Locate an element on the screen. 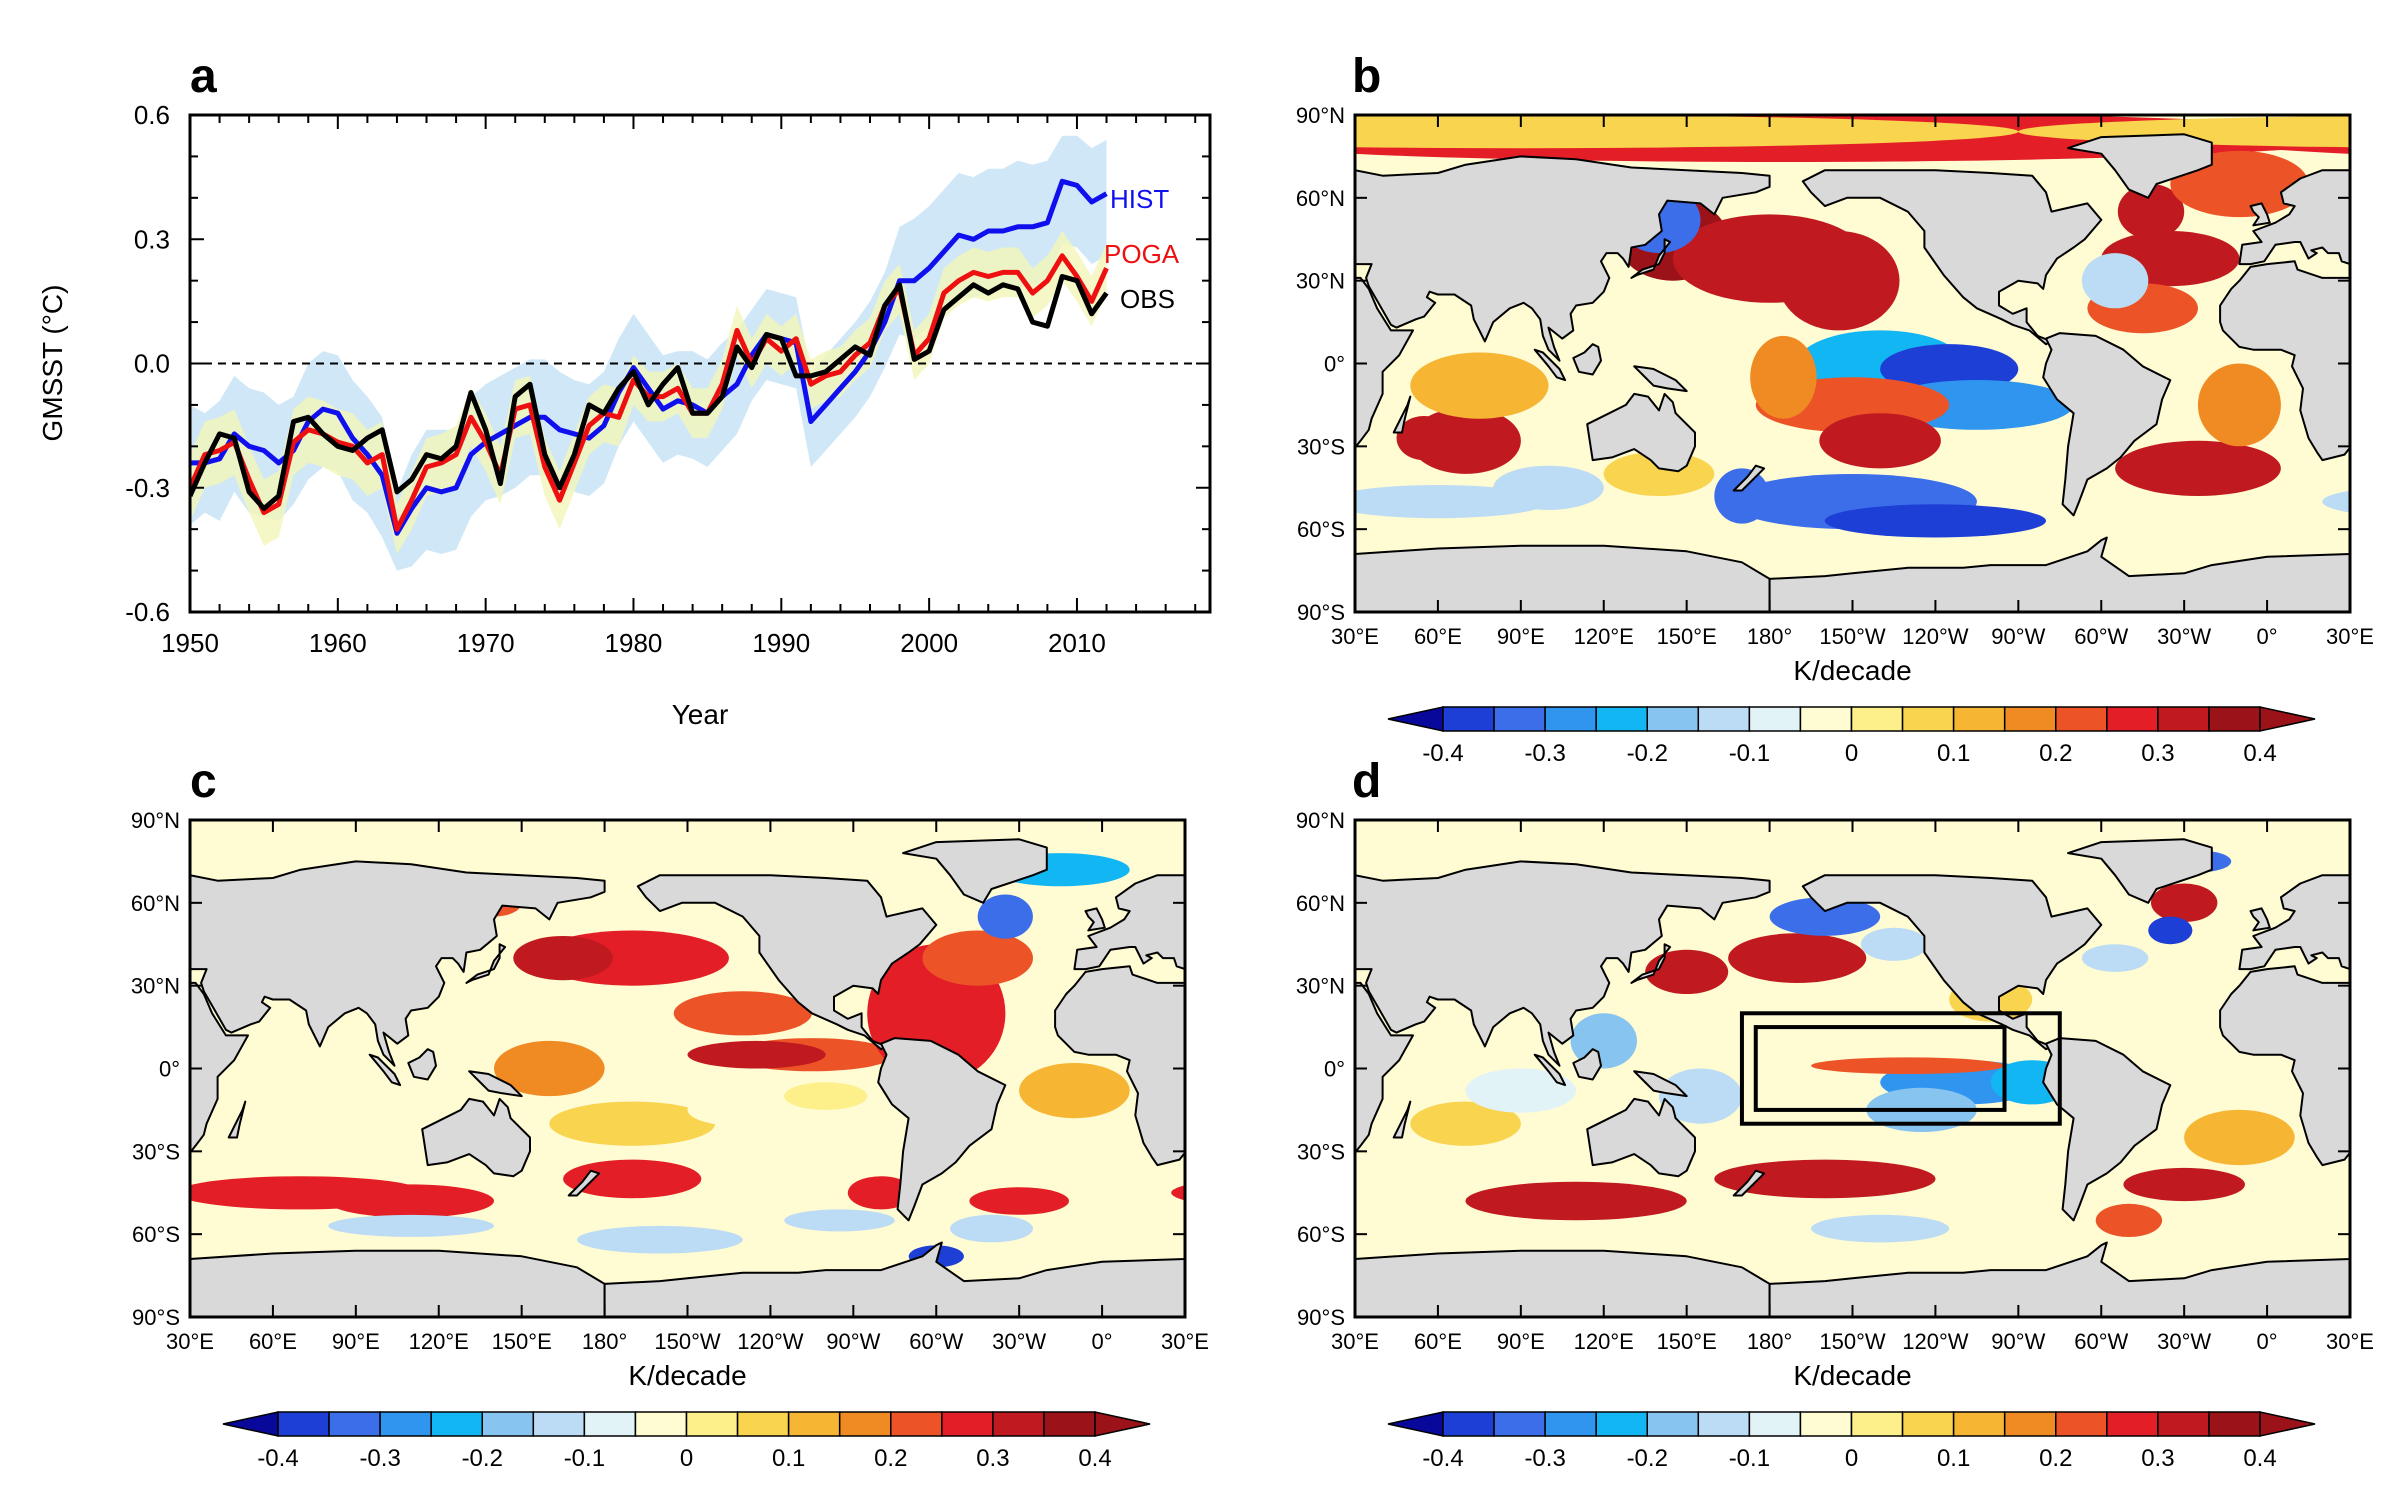 This screenshot has height=1485, width=2400. y-axis-label: GMSST (°C) is located at coordinates (52, 363).